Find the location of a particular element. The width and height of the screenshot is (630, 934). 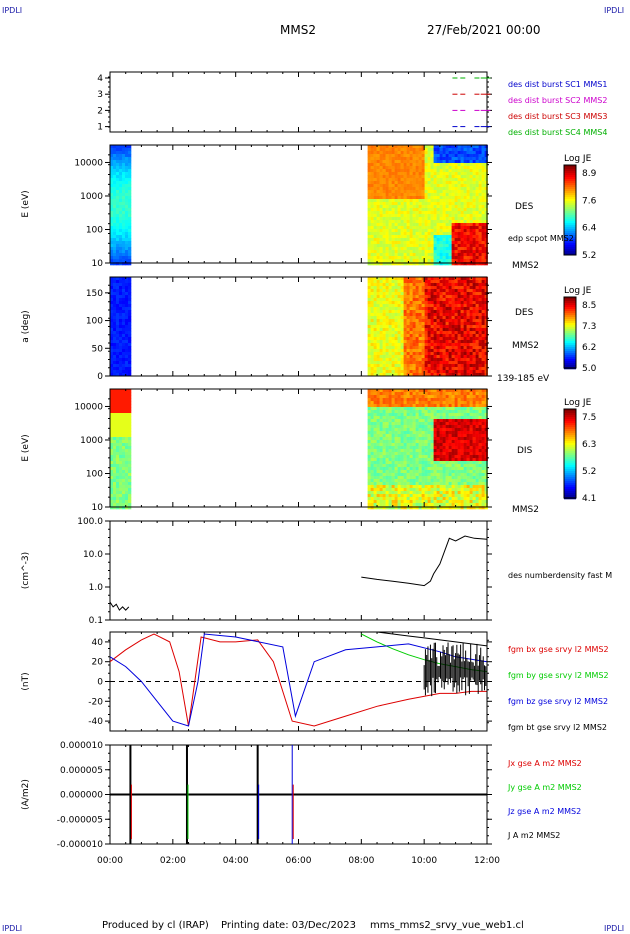

des-energy-panel-colorbar-cell is located at coordinates (570, 210).